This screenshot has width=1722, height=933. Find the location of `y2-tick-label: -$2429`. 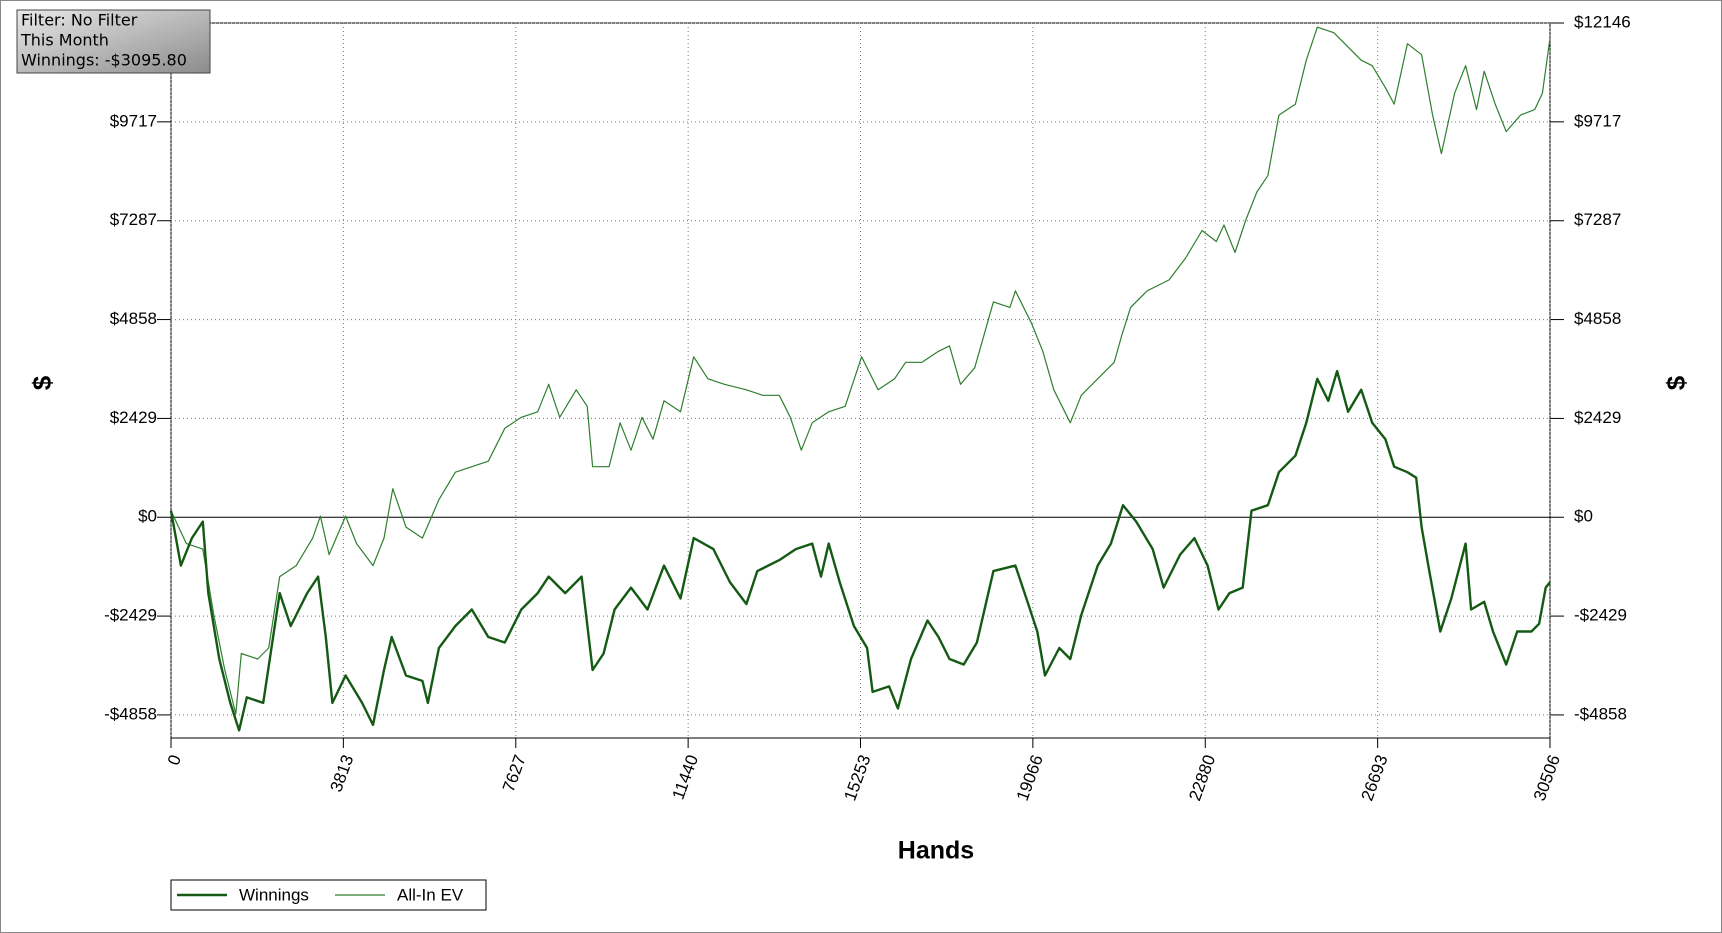

y2-tick-label: -$2429 is located at coordinates (1600, 615).